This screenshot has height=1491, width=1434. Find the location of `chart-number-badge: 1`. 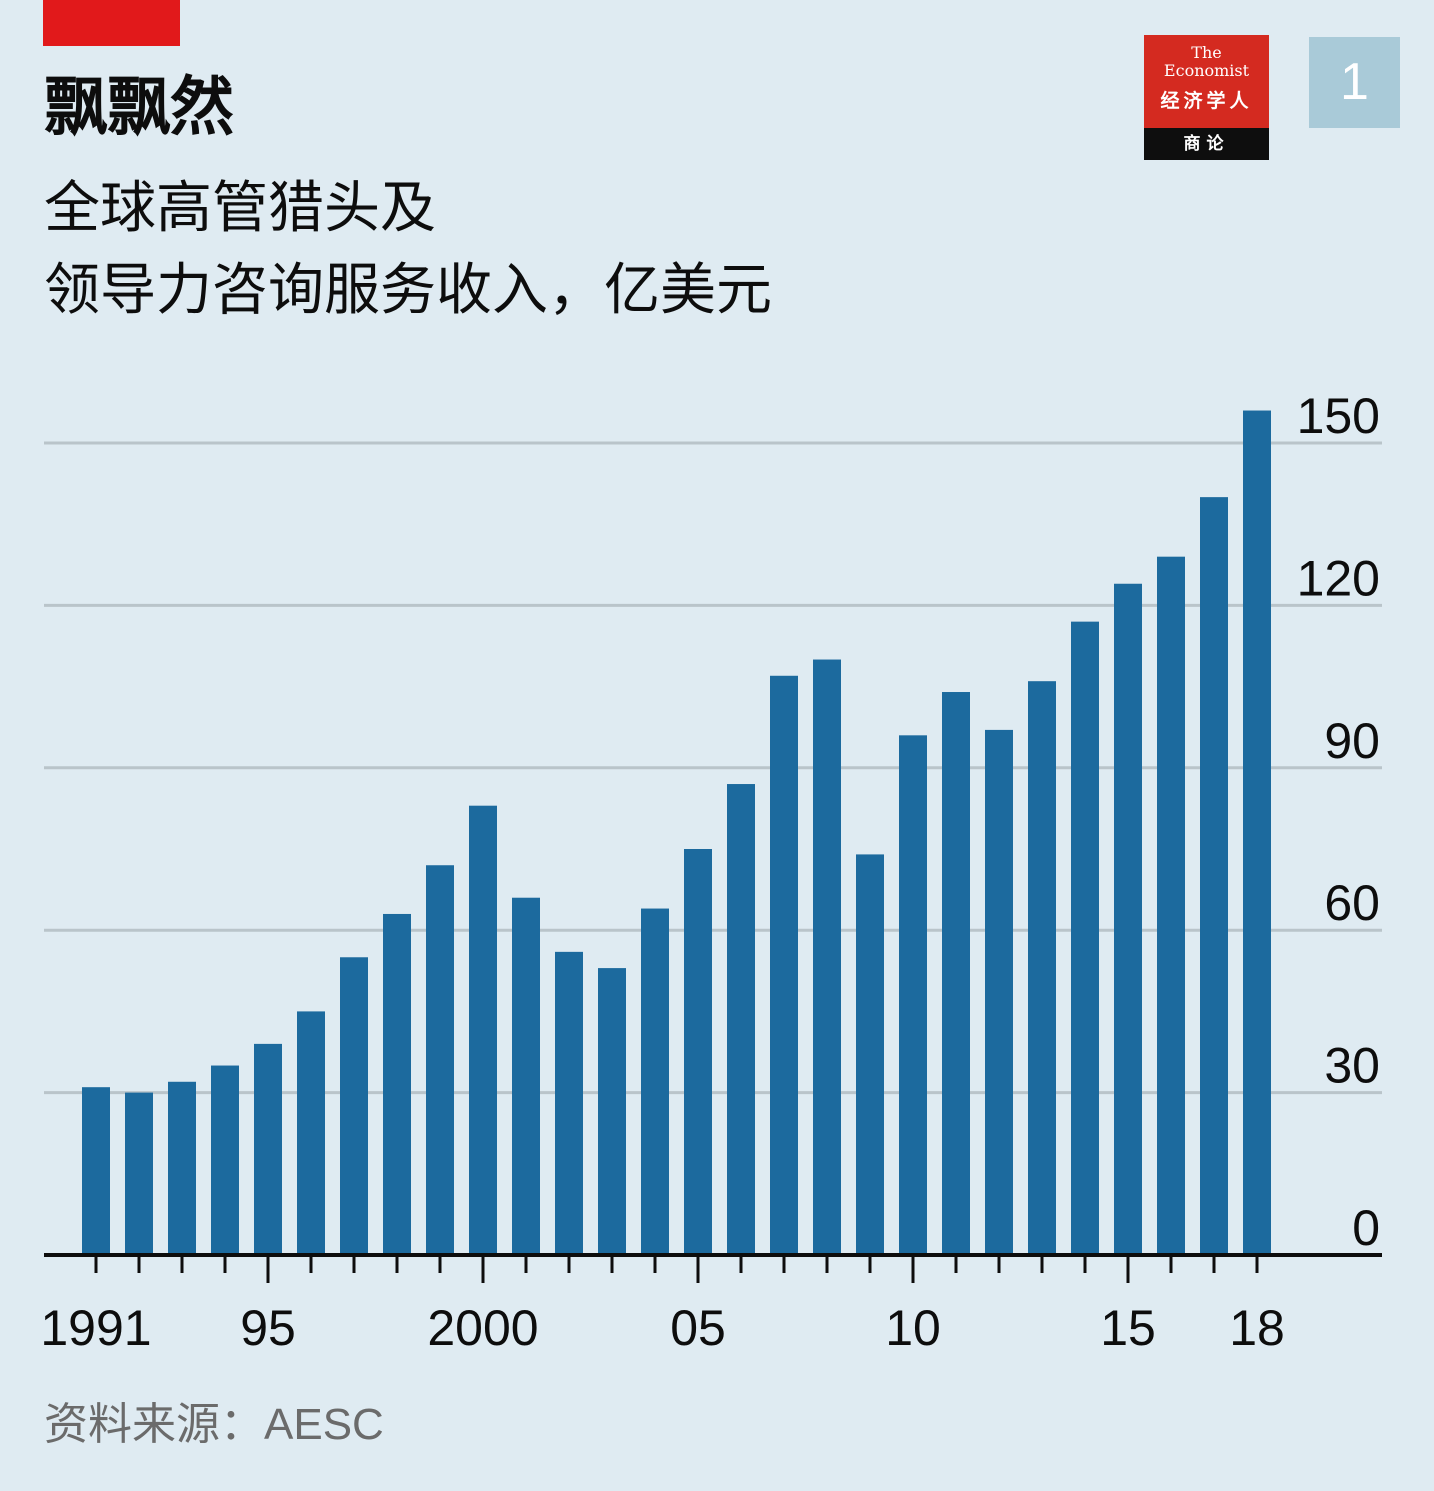

chart-number-badge: 1 is located at coordinates (1354, 82).